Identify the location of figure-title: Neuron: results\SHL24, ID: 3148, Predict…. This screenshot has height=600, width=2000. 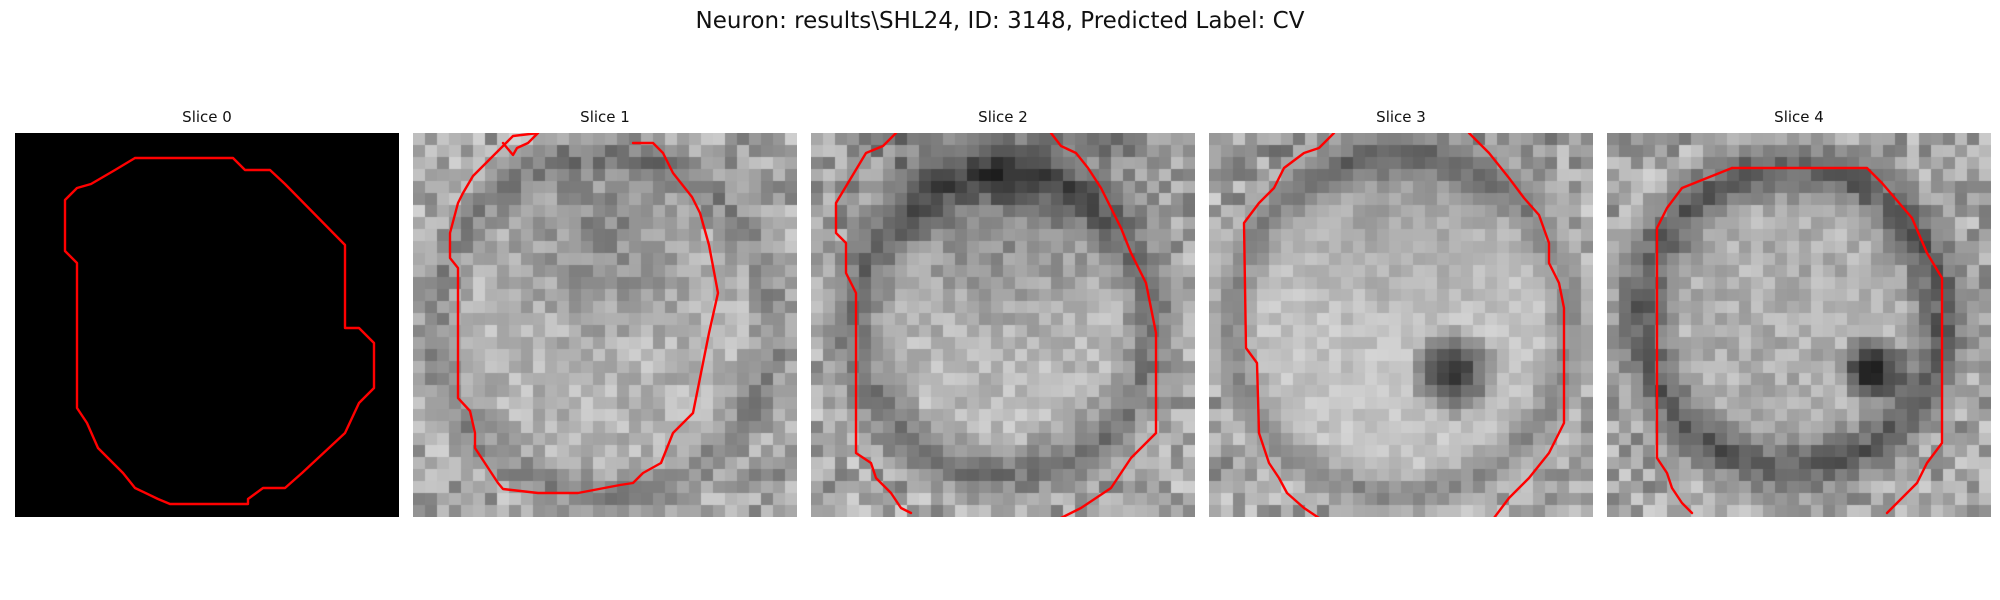
(1000, 21).